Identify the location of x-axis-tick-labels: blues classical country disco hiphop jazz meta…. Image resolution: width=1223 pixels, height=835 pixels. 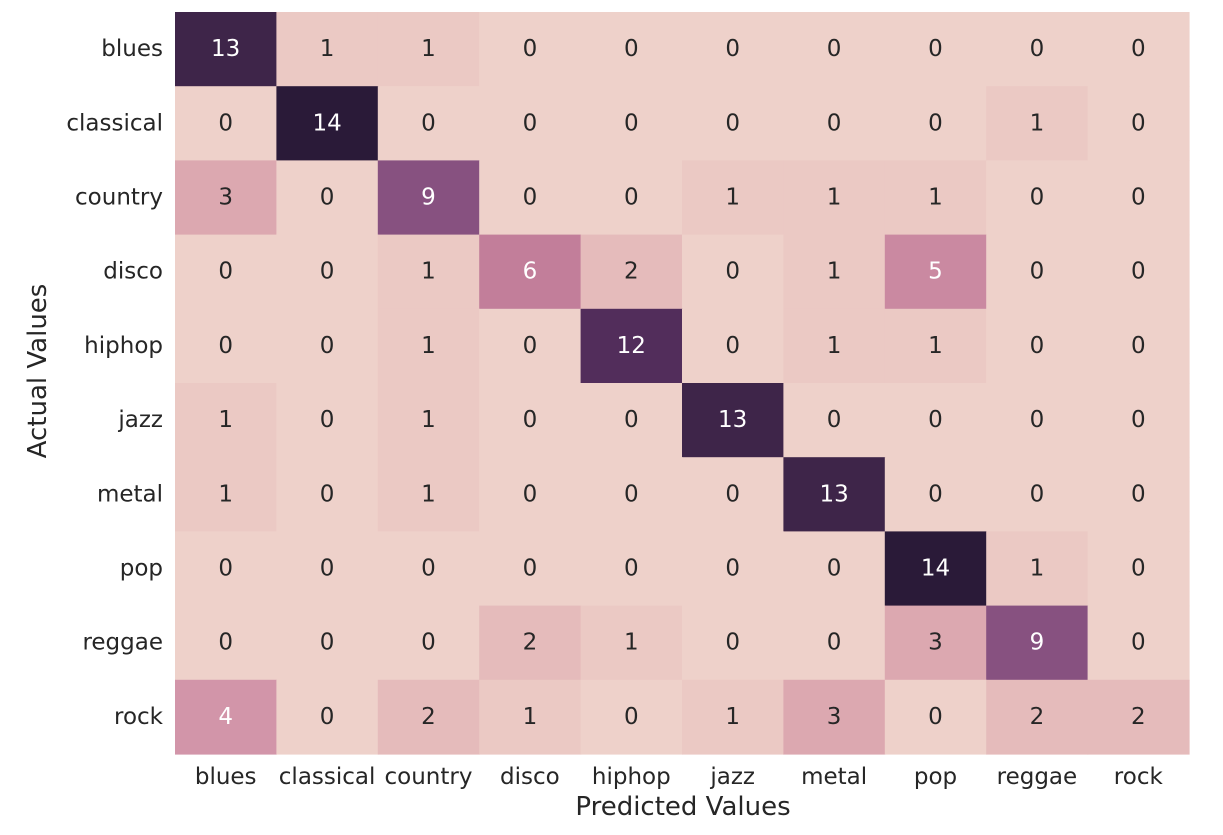
(679, 777).